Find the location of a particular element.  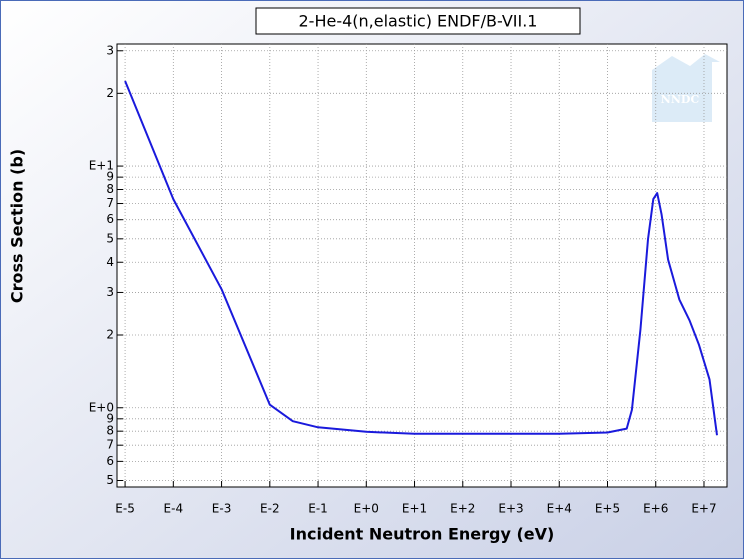

x-tick-label: E-5 is located at coordinates (125, 509).